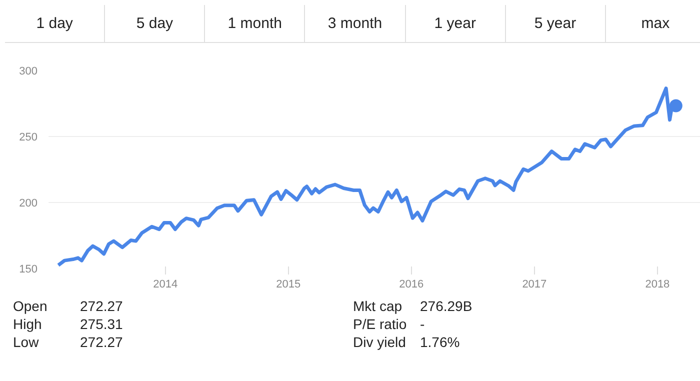 This screenshot has width=700, height=381. What do you see at coordinates (28, 204) in the screenshot?
I see `y-tick-label: 200` at bounding box center [28, 204].